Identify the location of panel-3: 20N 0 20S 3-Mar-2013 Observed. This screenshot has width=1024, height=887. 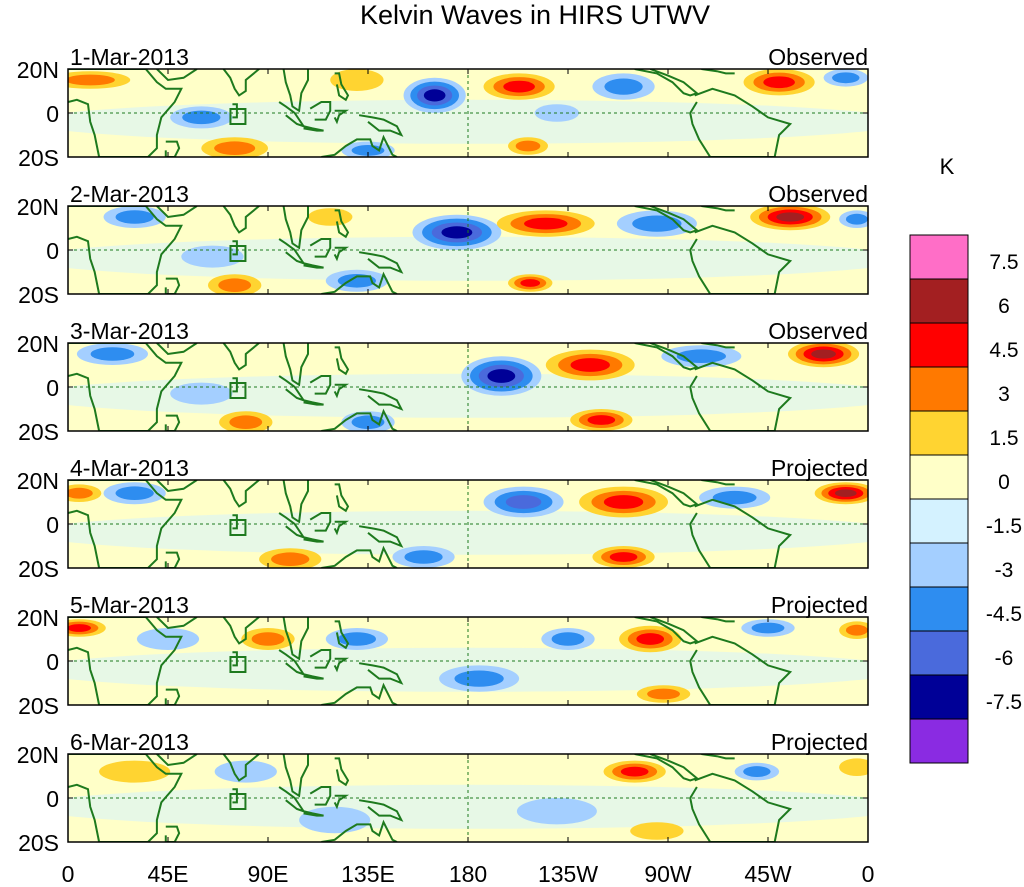
(443, 381).